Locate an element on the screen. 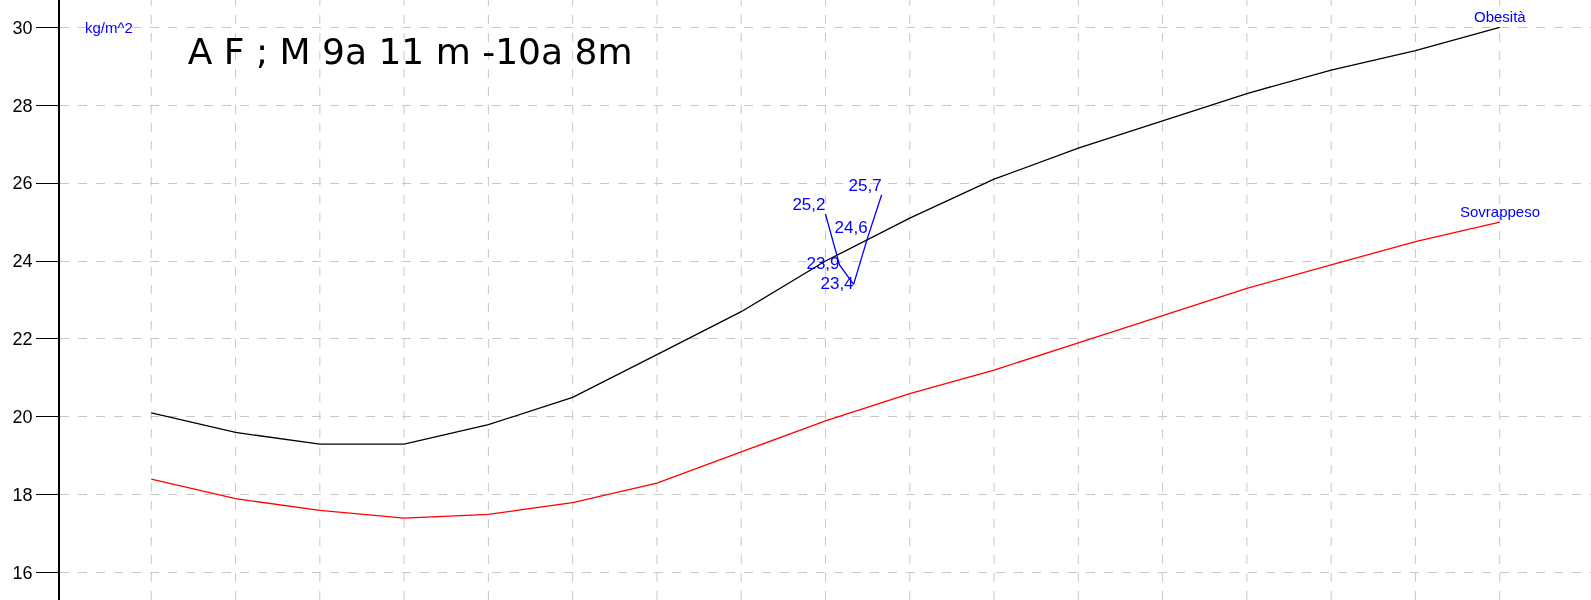  y-axis-title: kg/m^2 is located at coordinates (109, 27).